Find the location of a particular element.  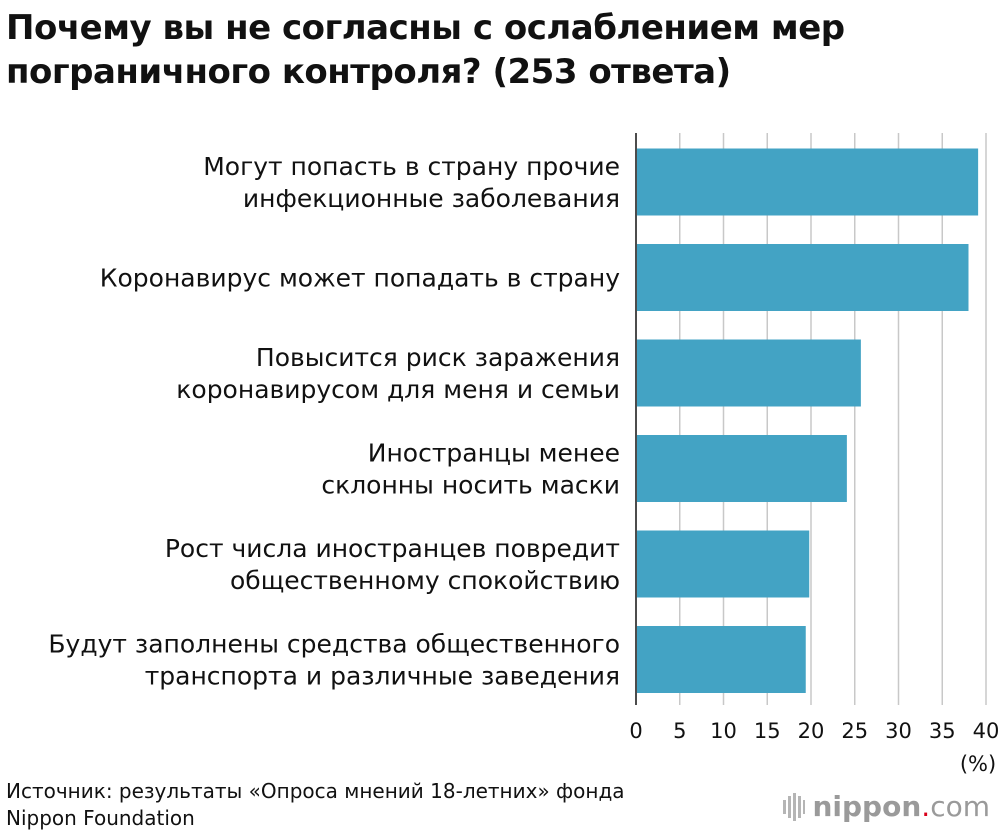

category-label-5-line-2: общественному спокойствию is located at coordinates (425, 580).